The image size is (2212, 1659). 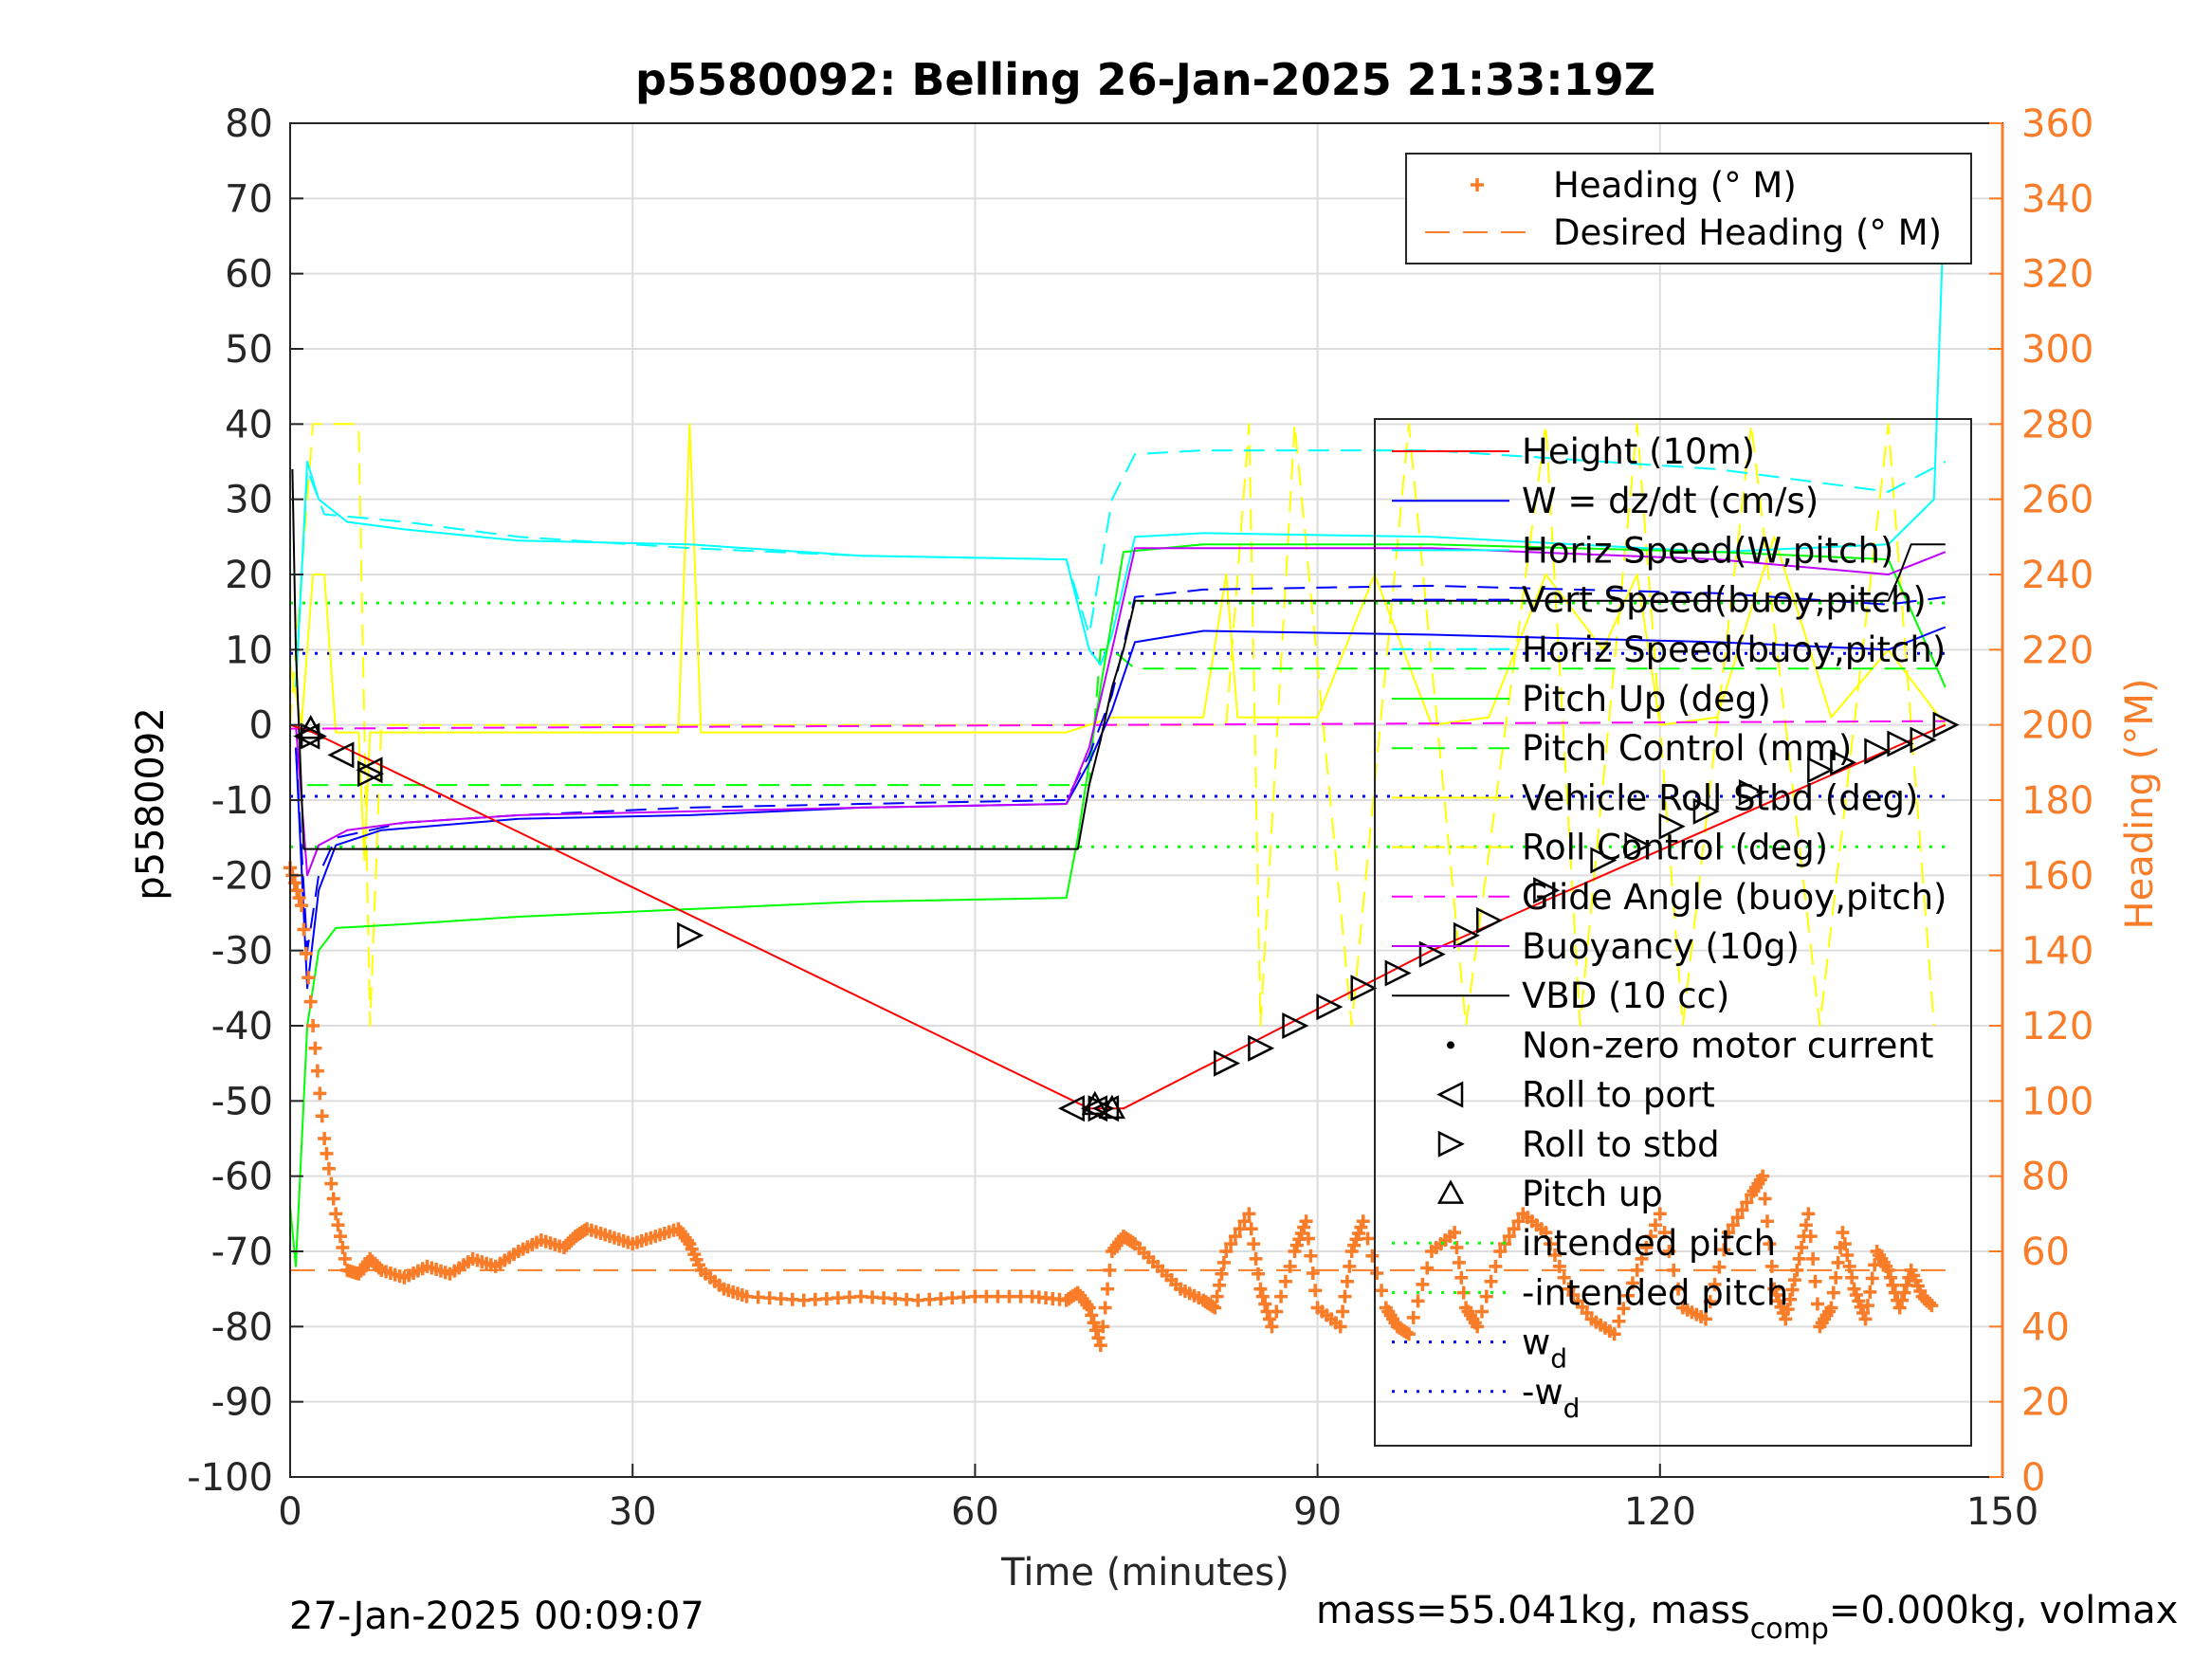 What do you see at coordinates (2057, 952) in the screenshot?
I see `y2-tick-label: 140` at bounding box center [2057, 952].